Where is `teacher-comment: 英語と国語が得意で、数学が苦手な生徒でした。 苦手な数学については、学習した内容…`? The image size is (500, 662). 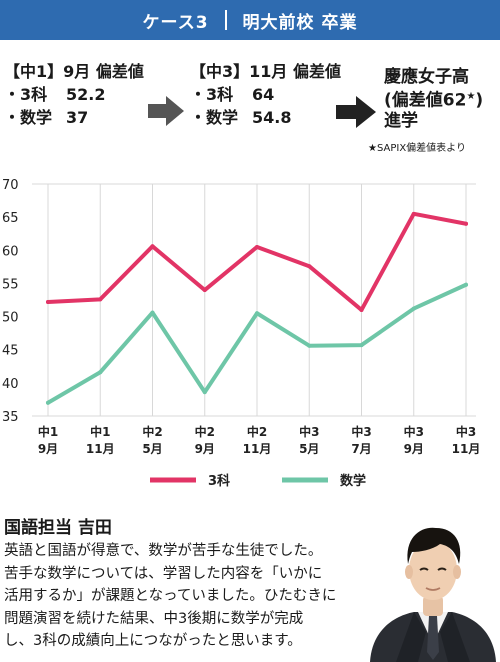 teacher-comment: 英語と国語が得意で、数学が苦手な生徒でした。 苦手な数学については、学習した内容… is located at coordinates (184, 596).